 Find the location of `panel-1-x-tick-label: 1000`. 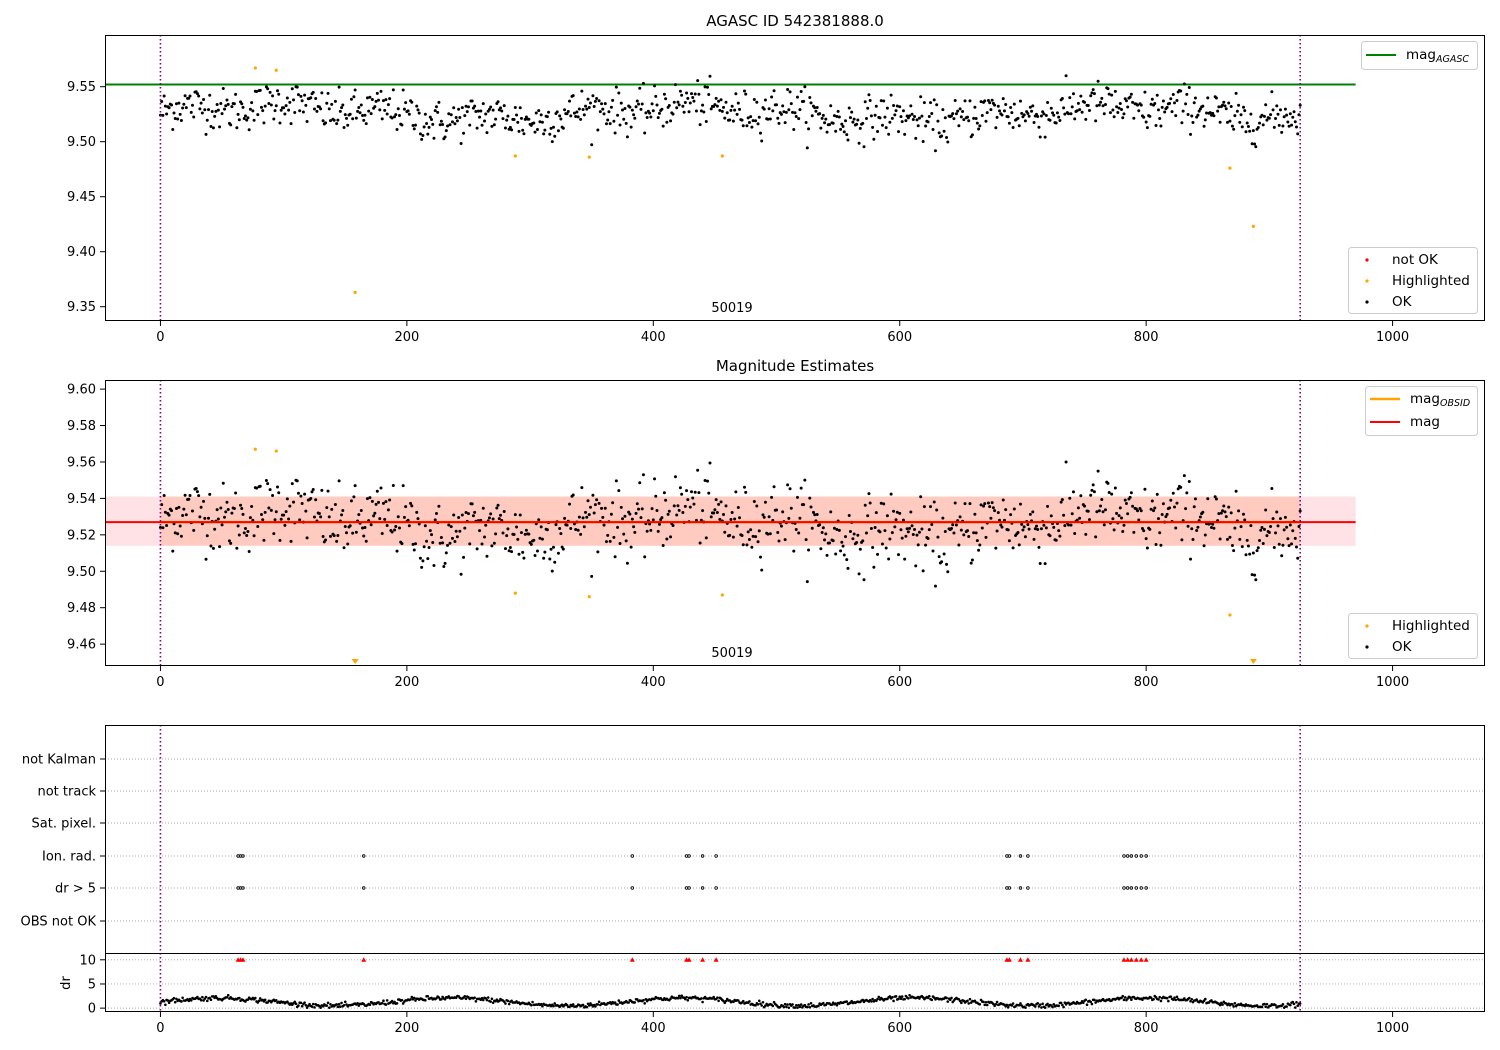

panel-1-x-tick-label: 1000 is located at coordinates (1392, 337).